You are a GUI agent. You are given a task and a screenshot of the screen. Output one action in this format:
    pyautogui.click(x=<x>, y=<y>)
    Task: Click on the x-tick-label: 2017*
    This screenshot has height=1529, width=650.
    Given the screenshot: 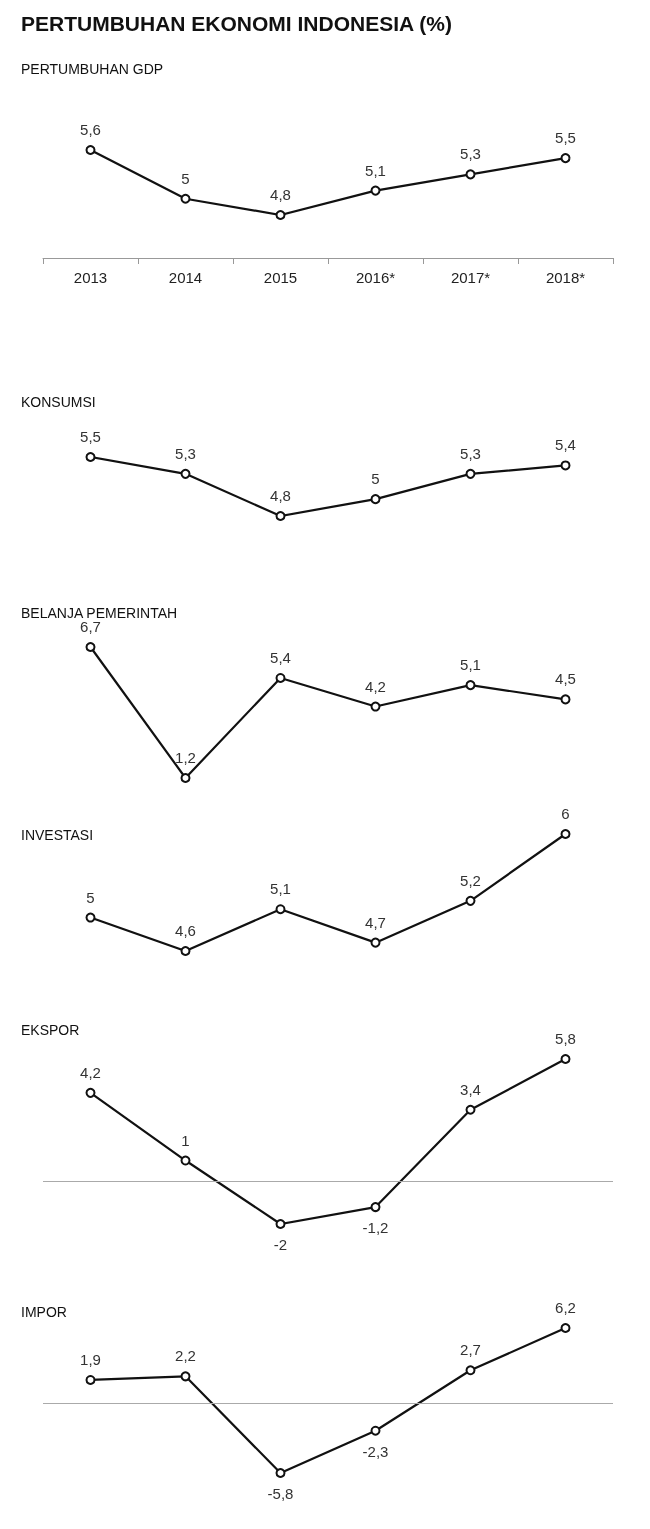 What is the action you would take?
    pyautogui.click(x=470, y=277)
    